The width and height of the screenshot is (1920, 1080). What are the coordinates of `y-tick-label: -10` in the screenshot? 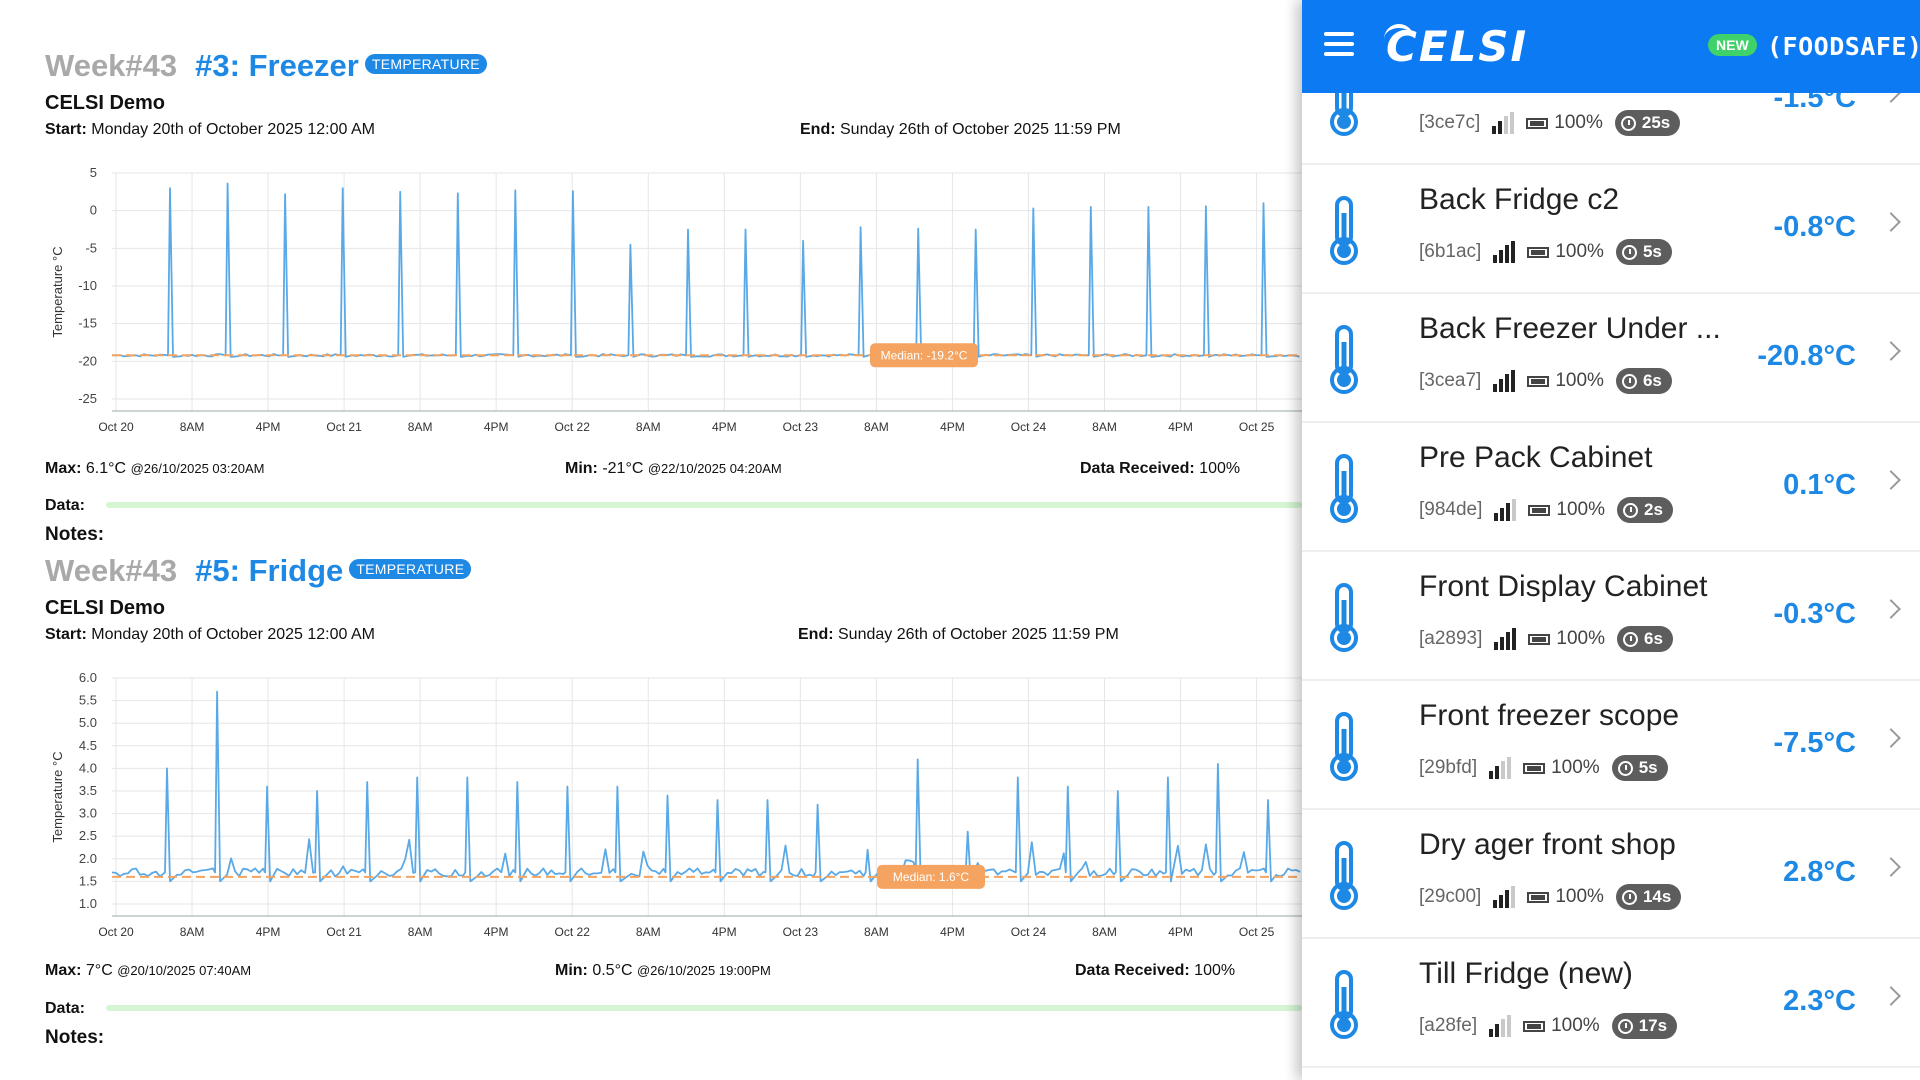 It's located at (87, 285).